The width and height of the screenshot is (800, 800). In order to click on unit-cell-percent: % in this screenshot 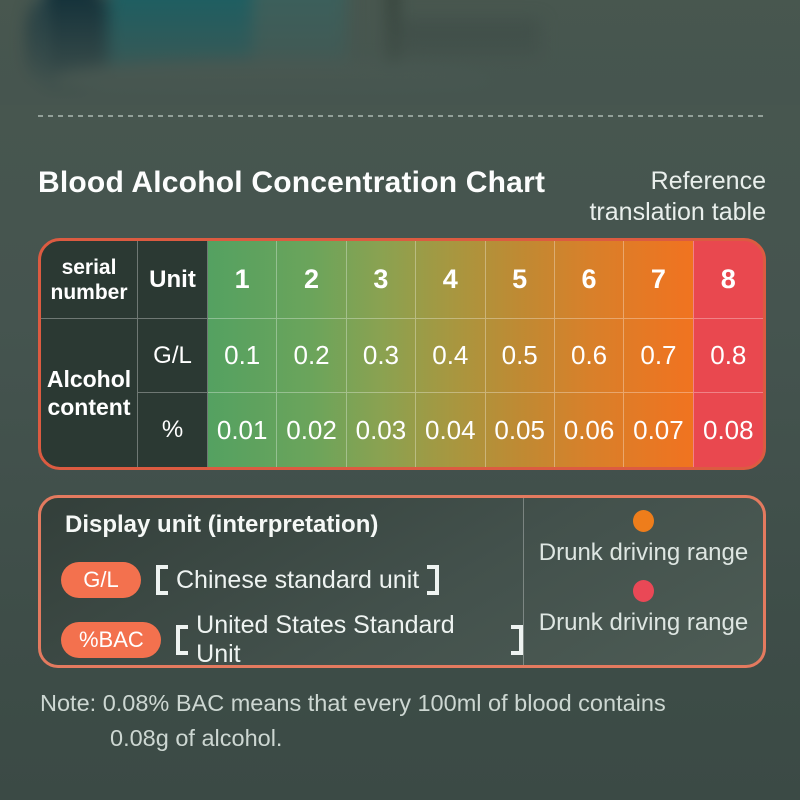, I will do `click(173, 430)`.